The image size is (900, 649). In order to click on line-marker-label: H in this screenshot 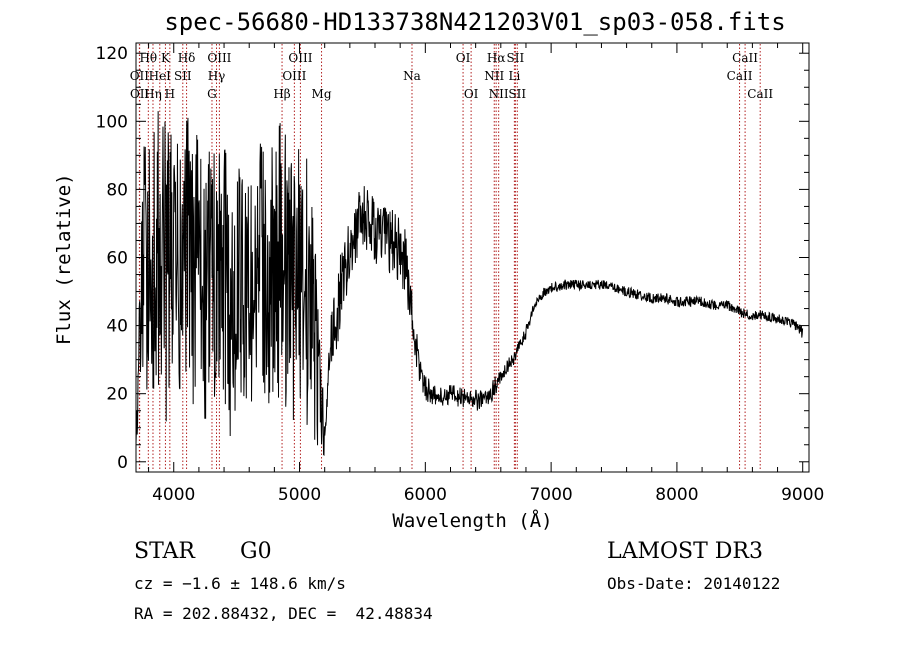, I will do `click(170, 94)`.